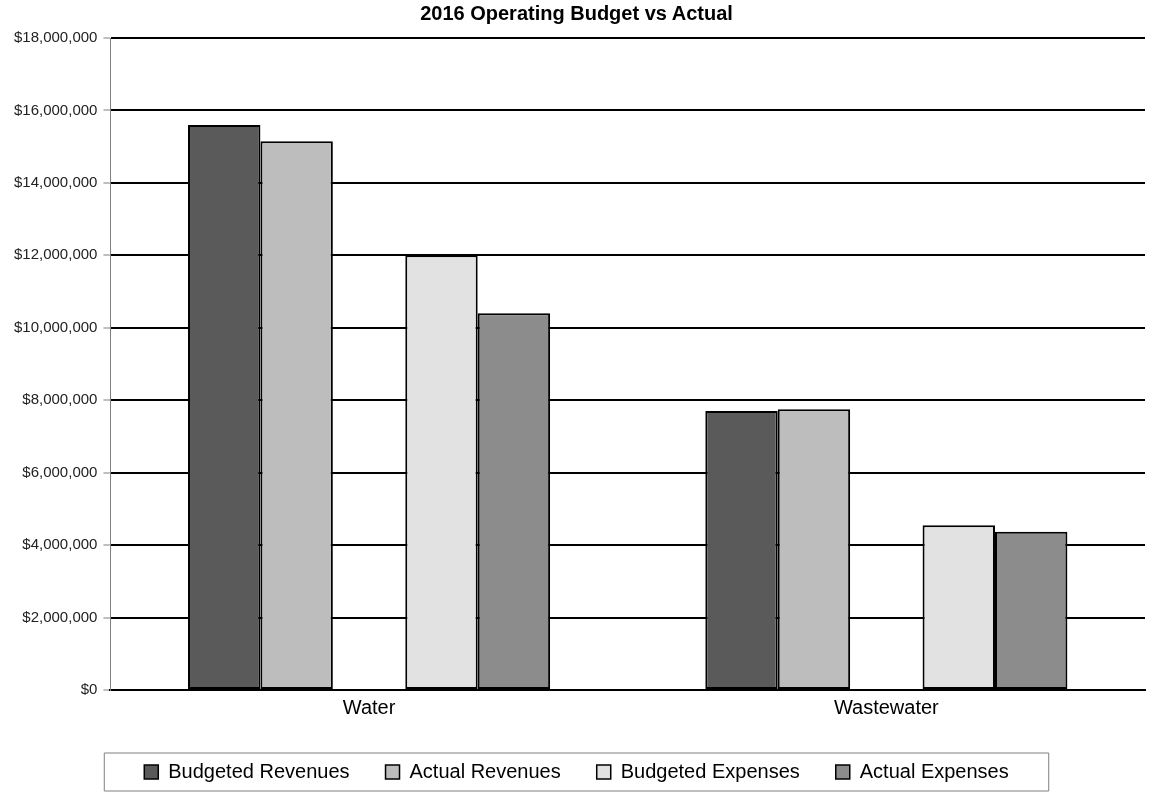  Describe the element at coordinates (55, 254) in the screenshot. I see `y-tick-label: $12,000,000` at that location.